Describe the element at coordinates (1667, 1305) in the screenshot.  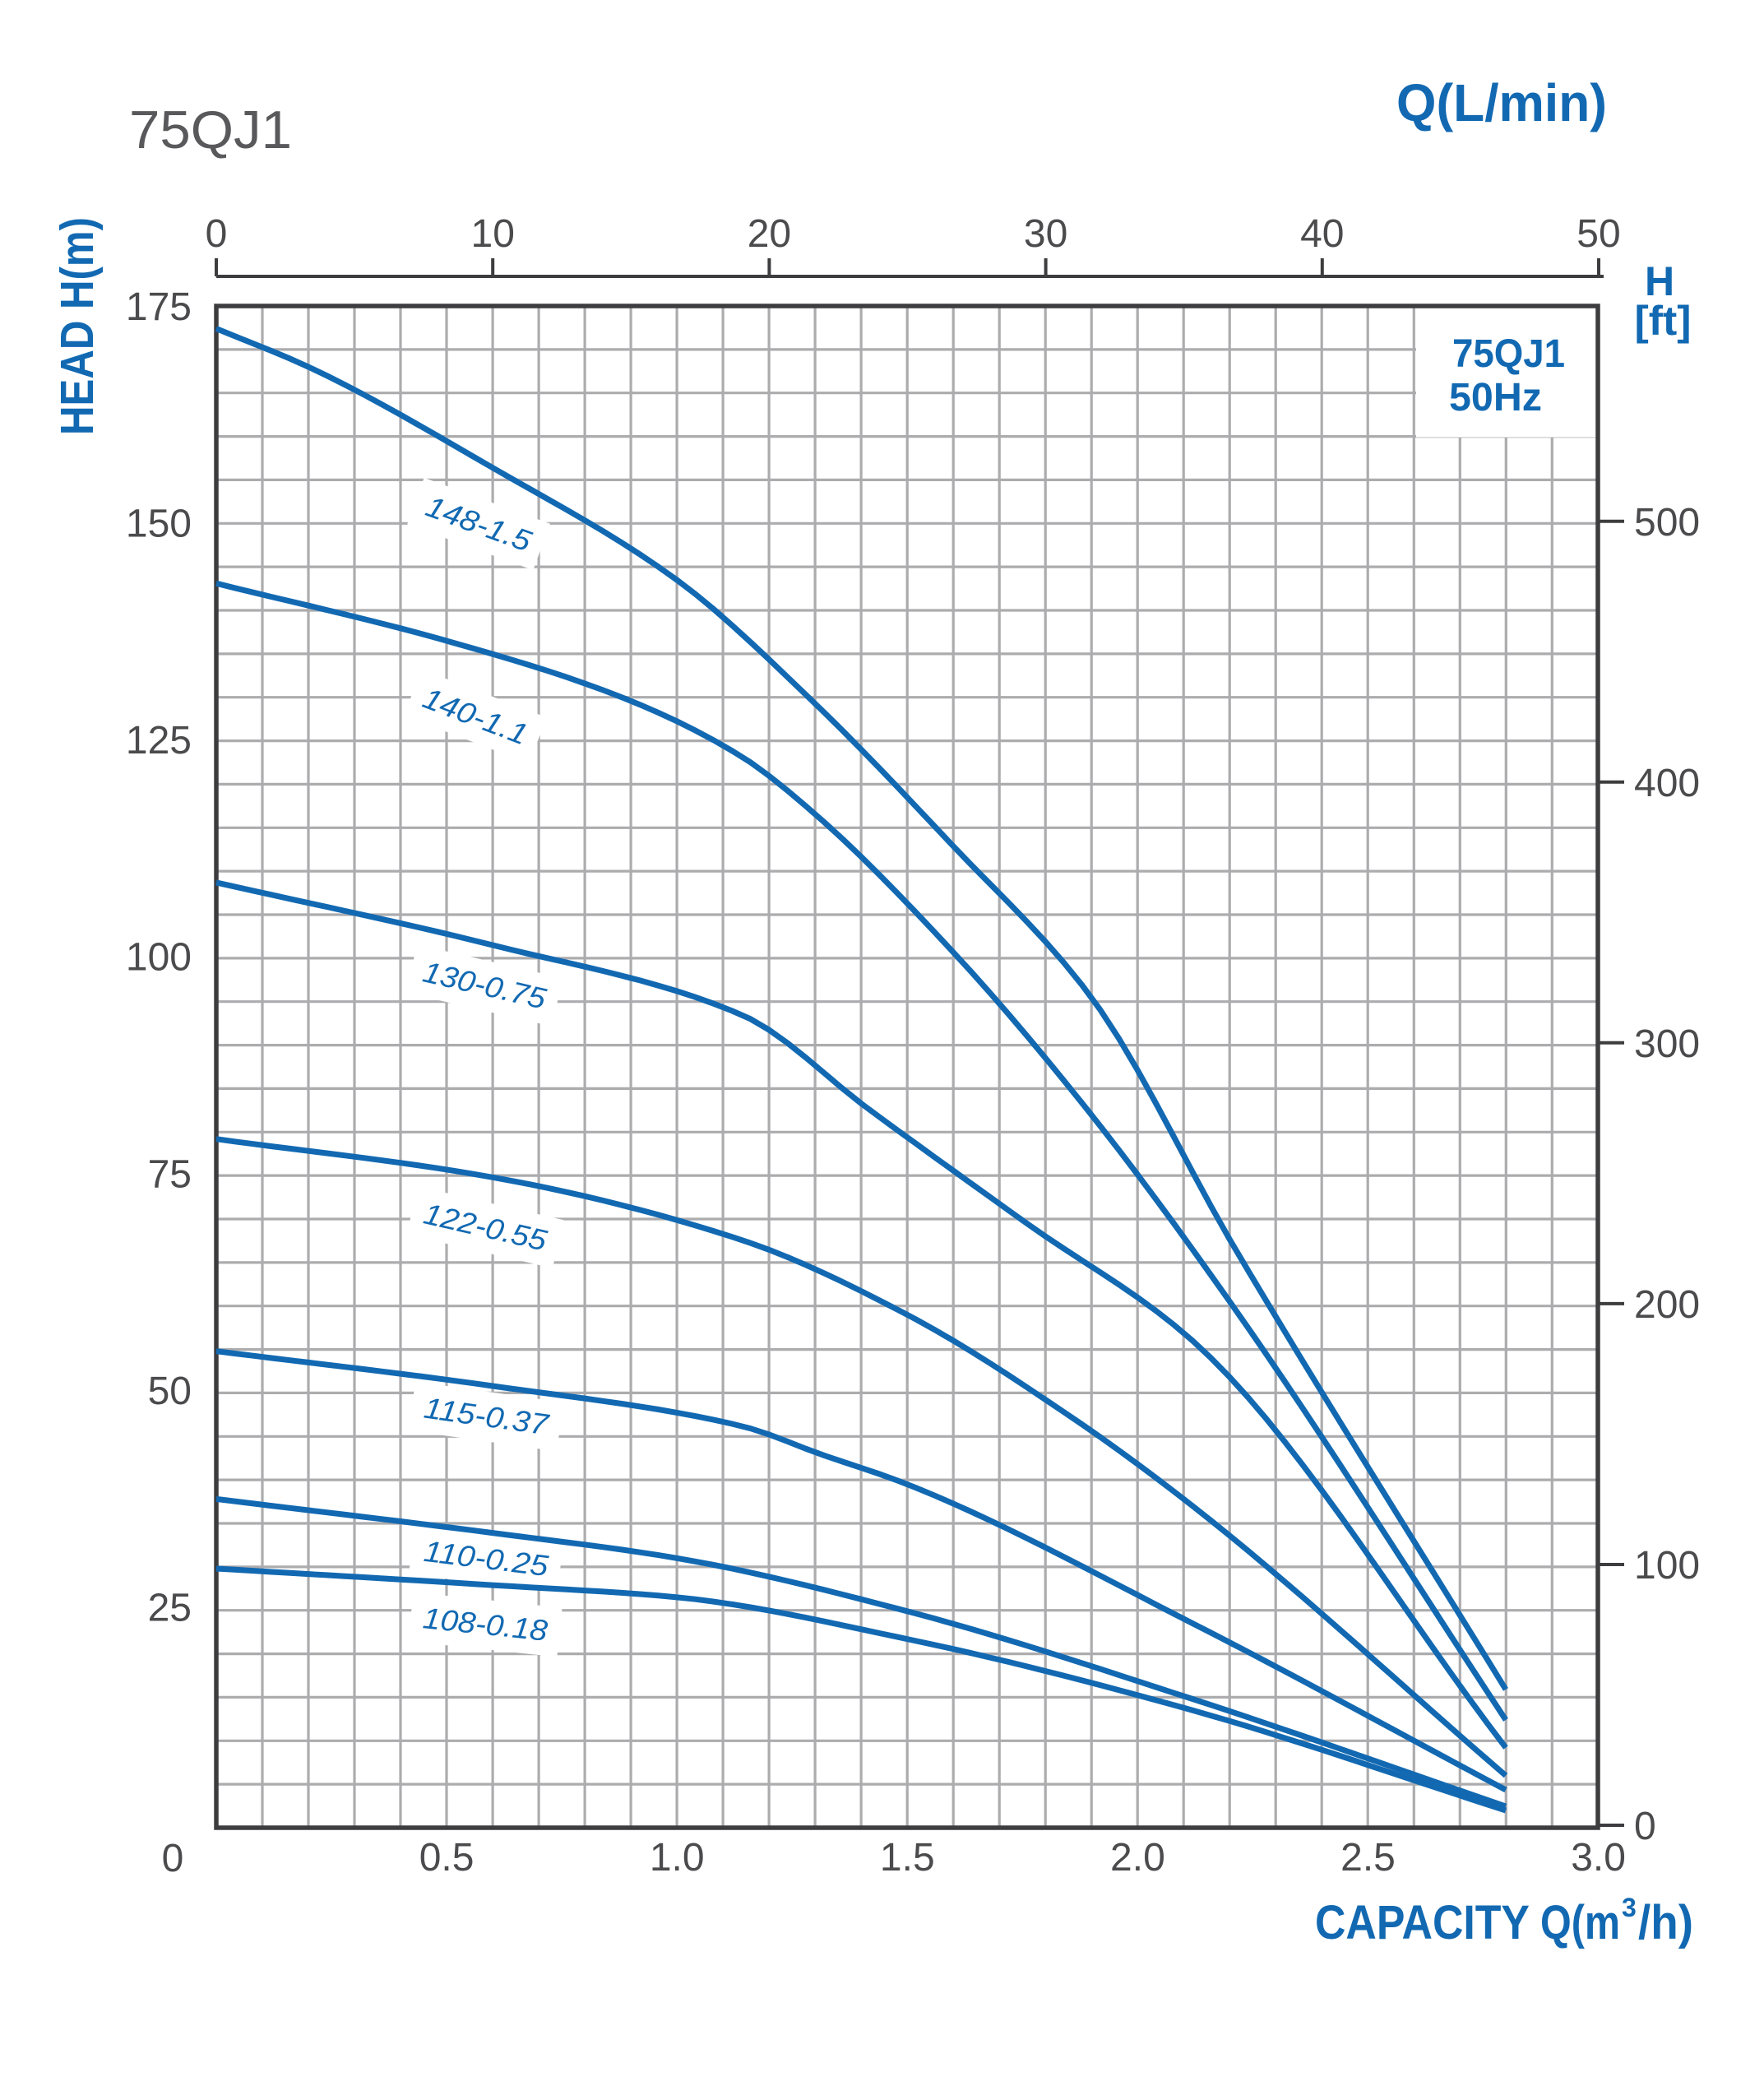
I see `svg-text: 200` at that location.